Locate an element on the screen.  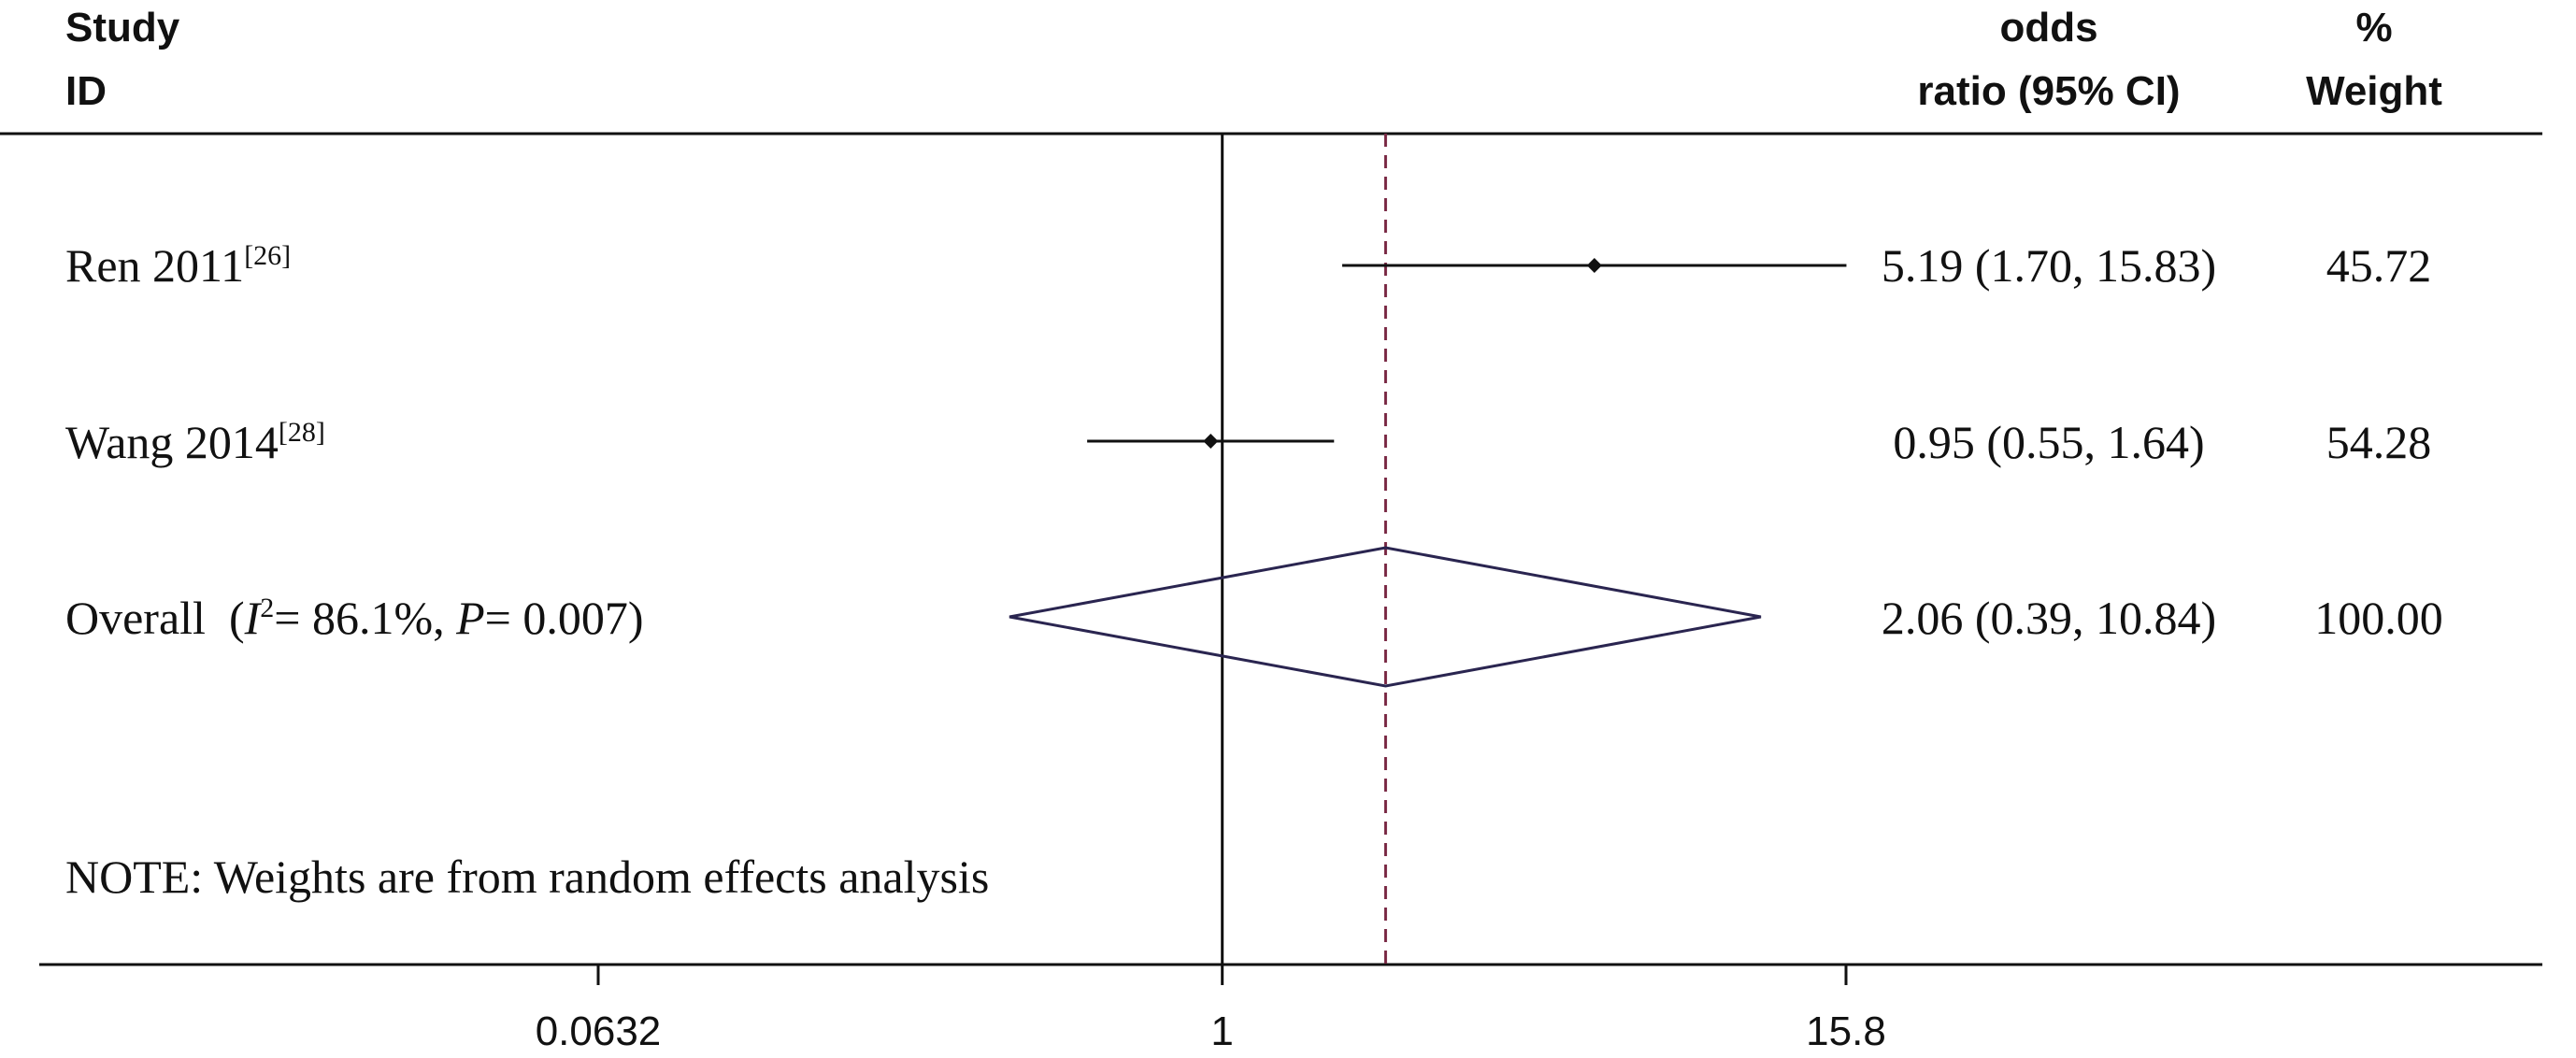
overall-diamond is located at coordinates (1385, 617).